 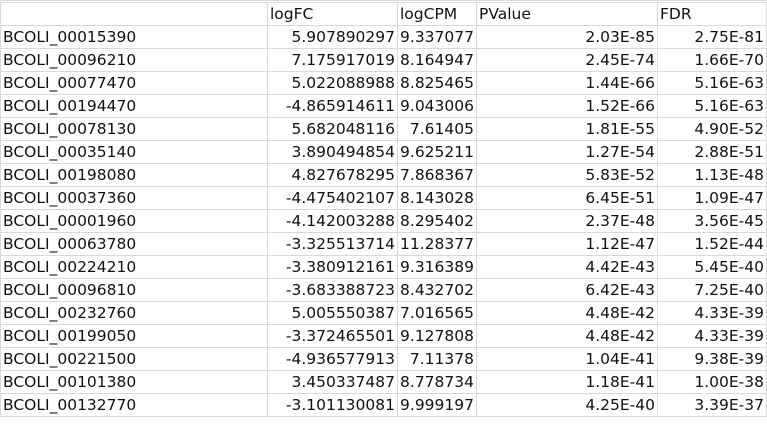 I want to click on cell-fdr: 1.13E-48, so click(x=712, y=175).